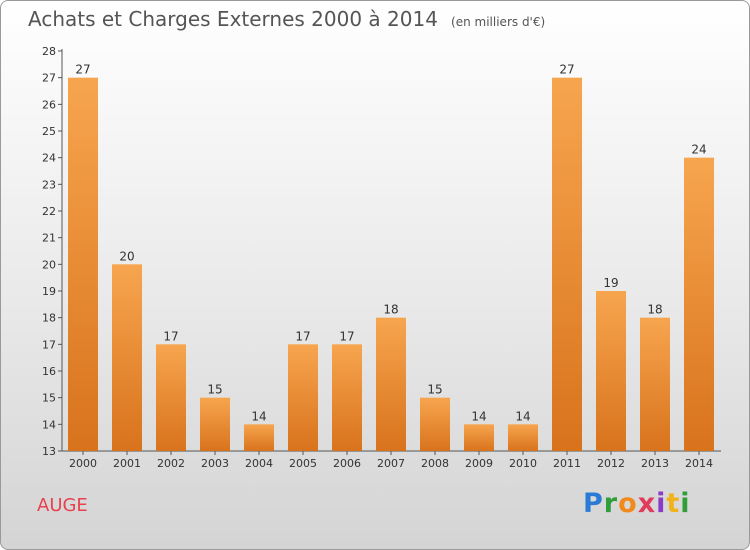  Describe the element at coordinates (126, 256) in the screenshot. I see `data-label: 20` at that location.